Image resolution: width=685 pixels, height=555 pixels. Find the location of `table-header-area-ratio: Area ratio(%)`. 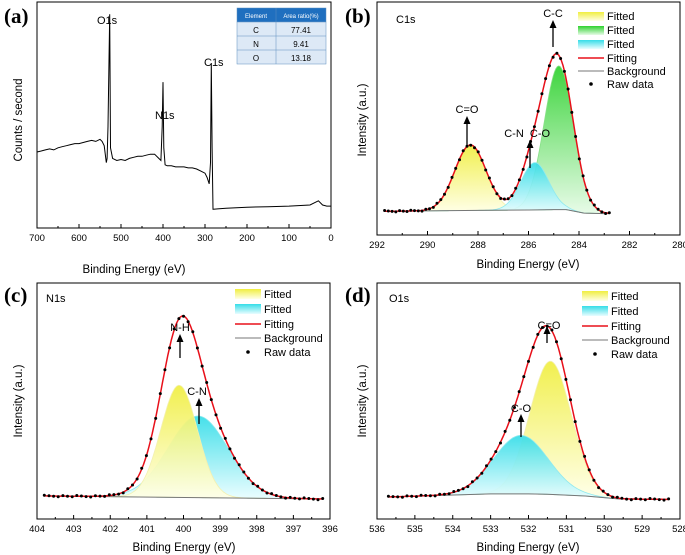

table-header-area-ratio: Area ratio(%) is located at coordinates (300, 17).